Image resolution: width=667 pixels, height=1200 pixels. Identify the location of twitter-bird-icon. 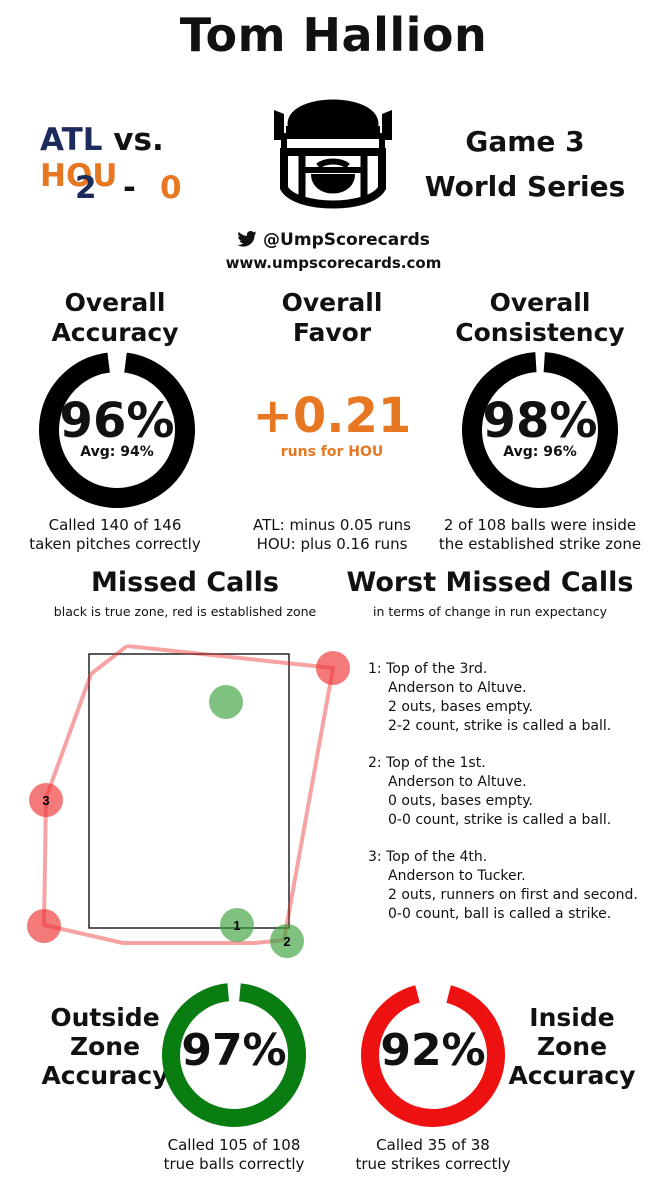
(247, 239).